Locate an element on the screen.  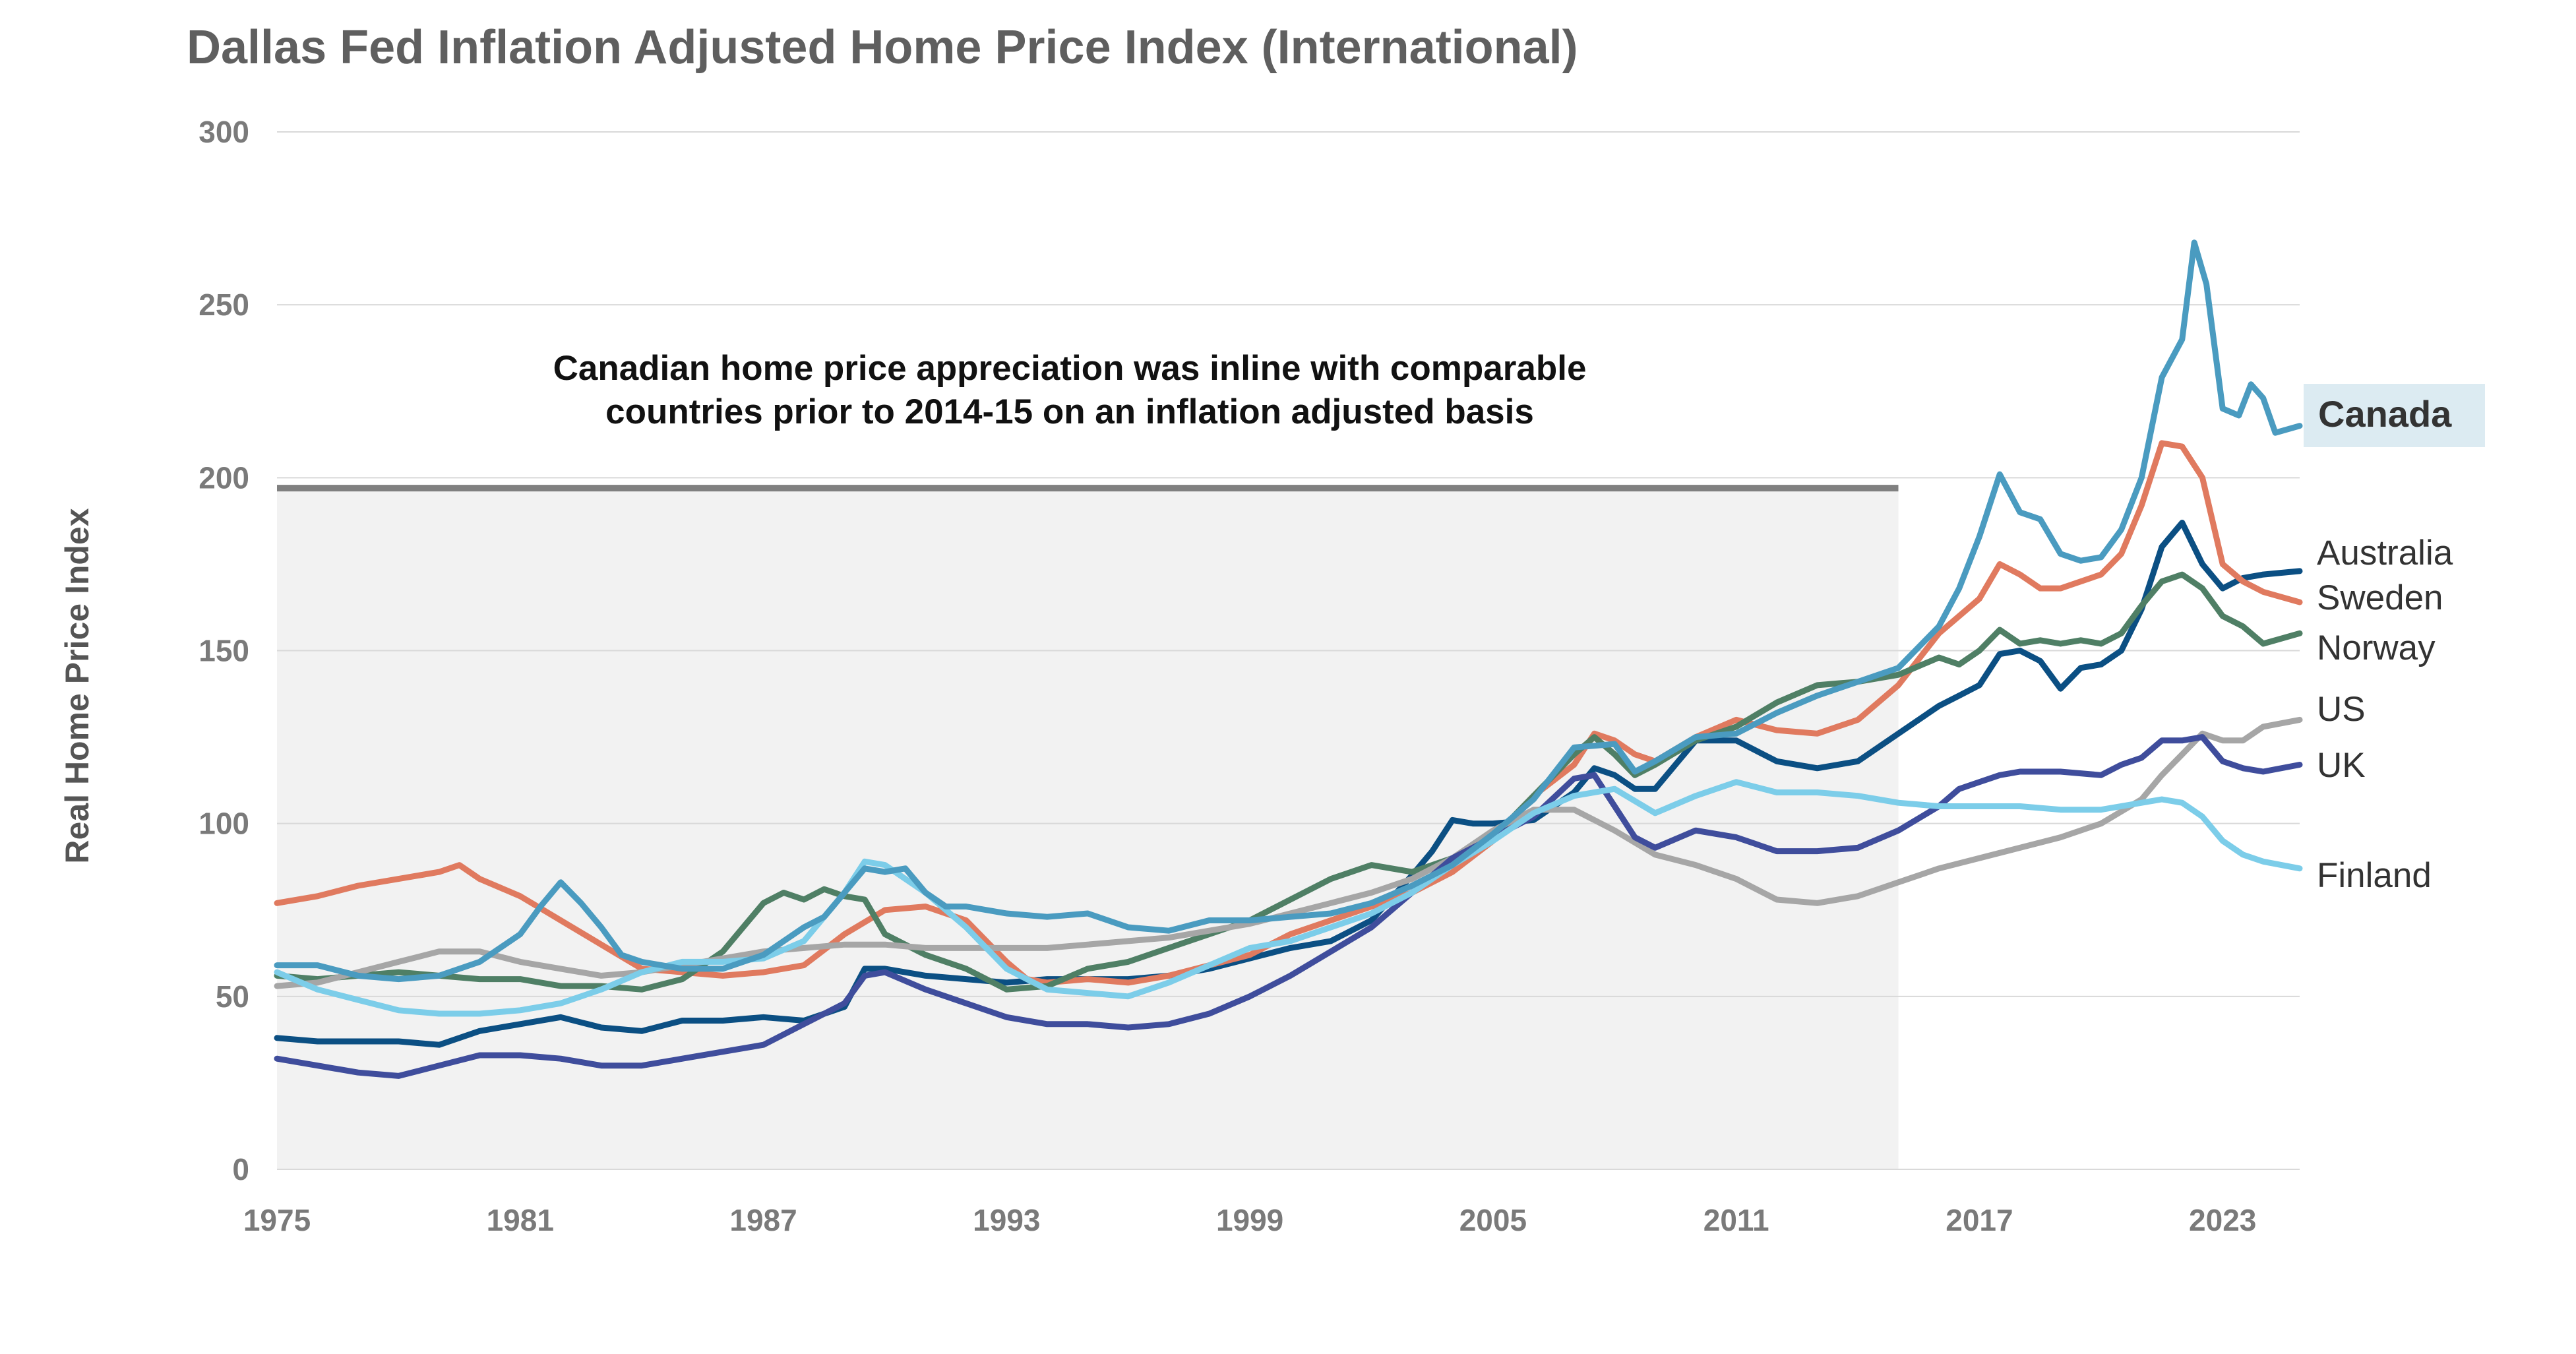
y-tick-label: 50 is located at coordinates (232, 996).